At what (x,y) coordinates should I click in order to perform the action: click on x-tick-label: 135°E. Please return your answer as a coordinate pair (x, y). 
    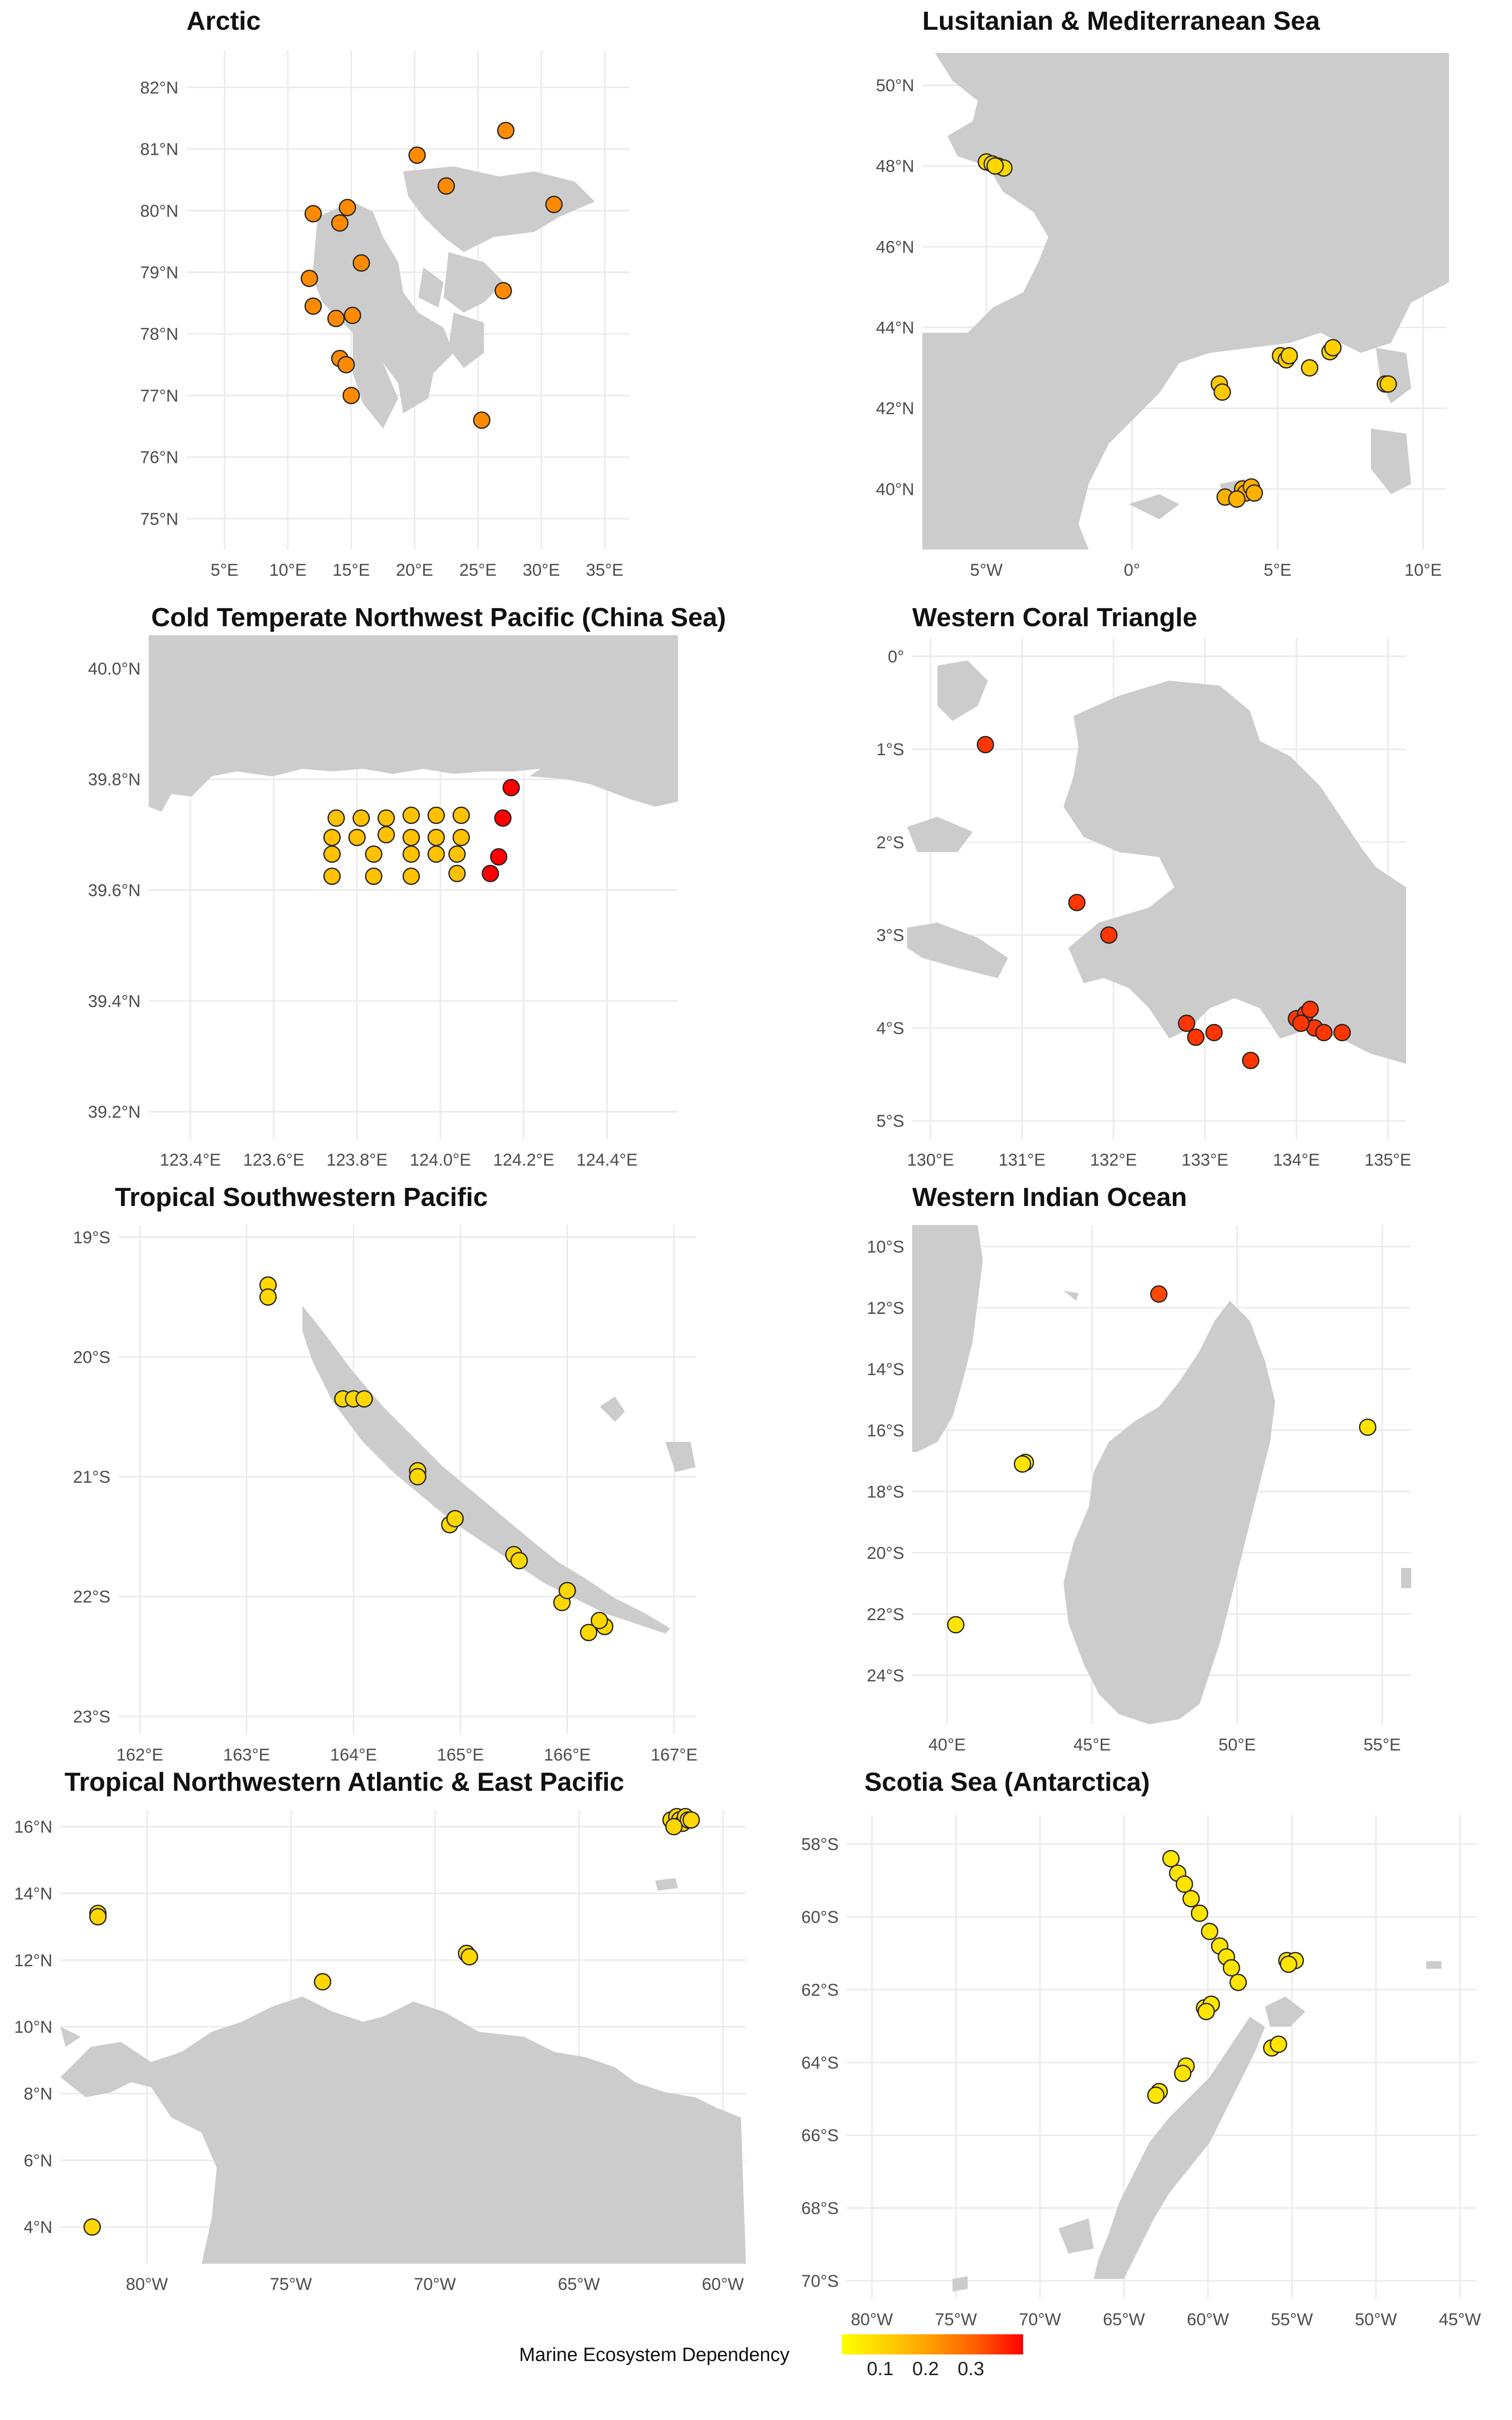
    Looking at the image, I should click on (1387, 1160).